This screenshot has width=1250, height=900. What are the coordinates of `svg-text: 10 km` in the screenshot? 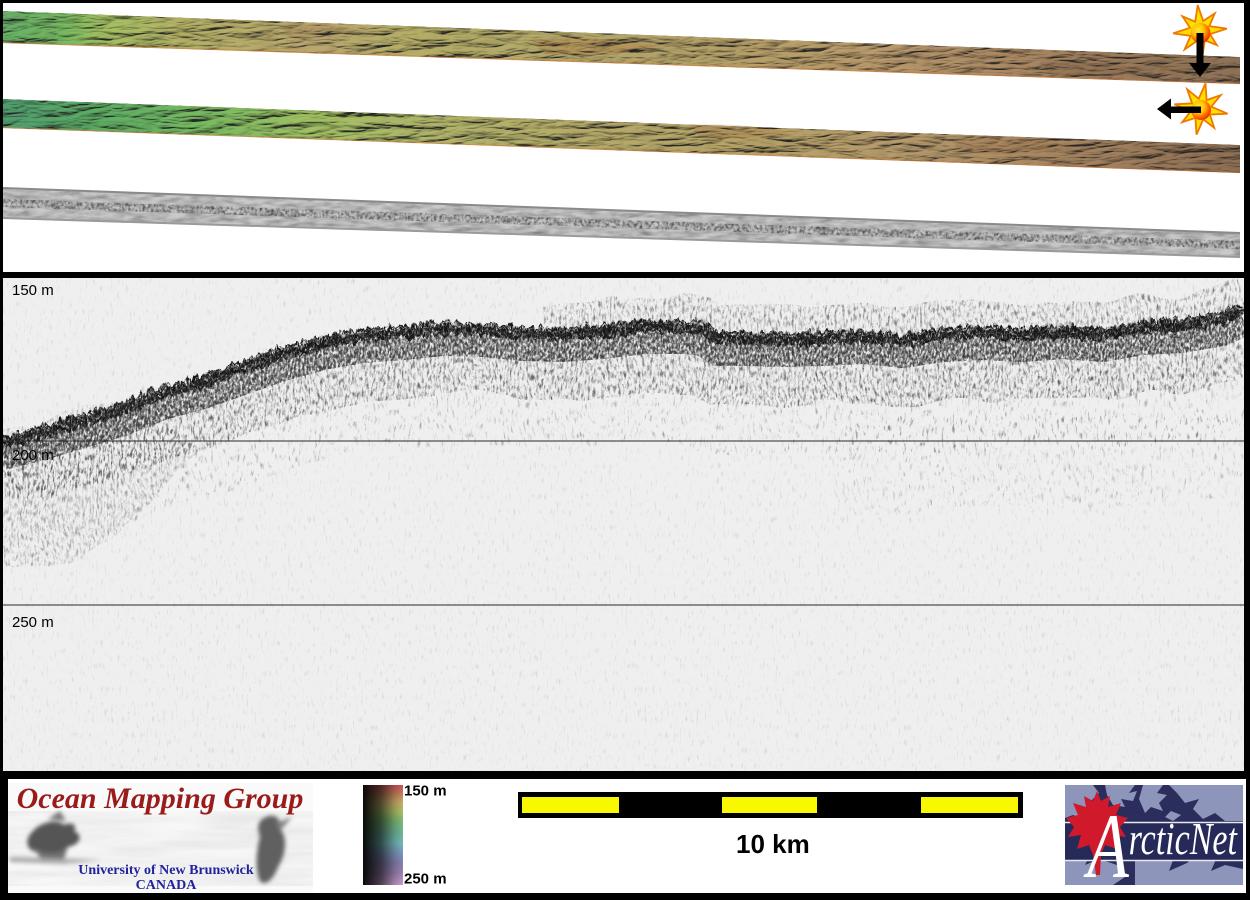 It's located at (773, 844).